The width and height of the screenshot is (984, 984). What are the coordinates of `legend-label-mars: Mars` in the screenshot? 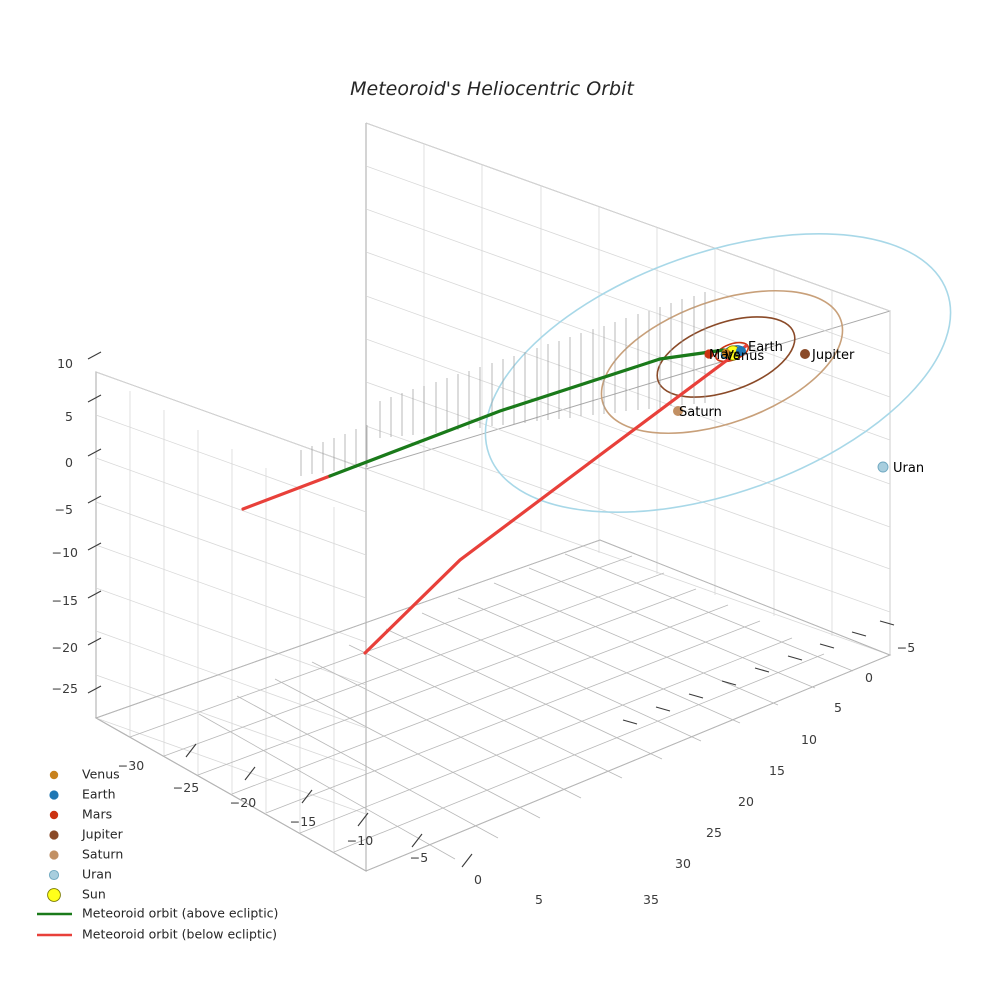 It's located at (97, 814).